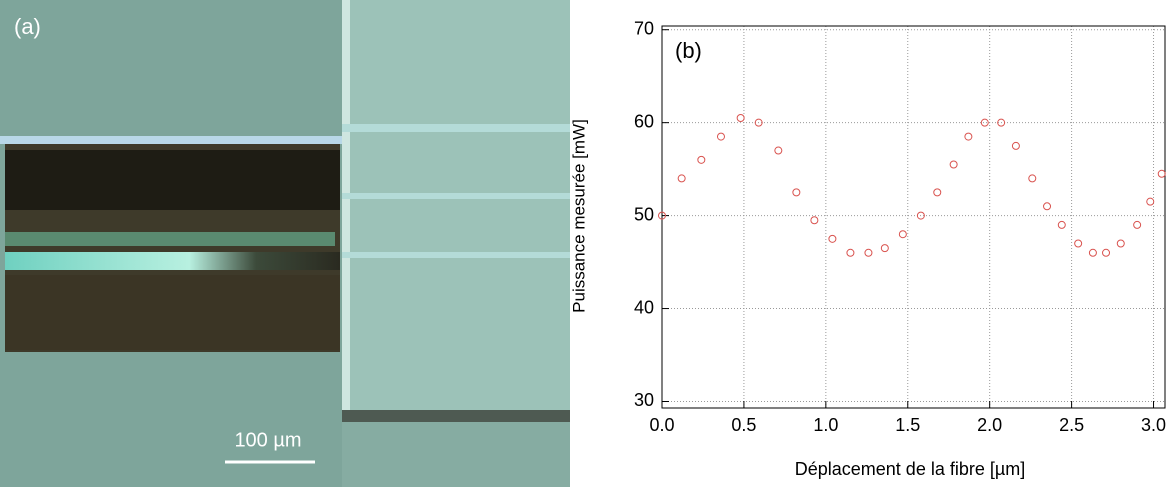  Describe the element at coordinates (661, 425) in the screenshot. I see `x-tick-label: 0.0` at that location.